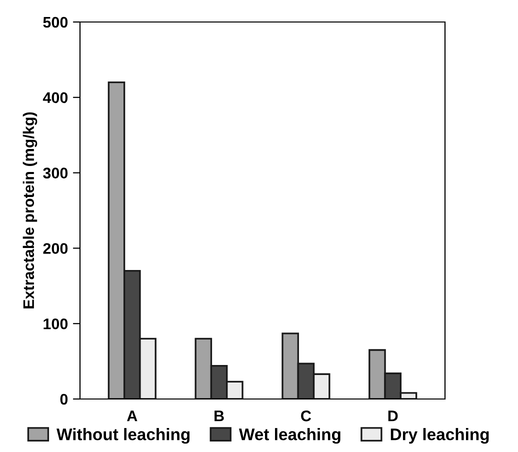 The height and width of the screenshot is (452, 518). What do you see at coordinates (393, 416) in the screenshot?
I see `x-tick-label: D` at bounding box center [393, 416].